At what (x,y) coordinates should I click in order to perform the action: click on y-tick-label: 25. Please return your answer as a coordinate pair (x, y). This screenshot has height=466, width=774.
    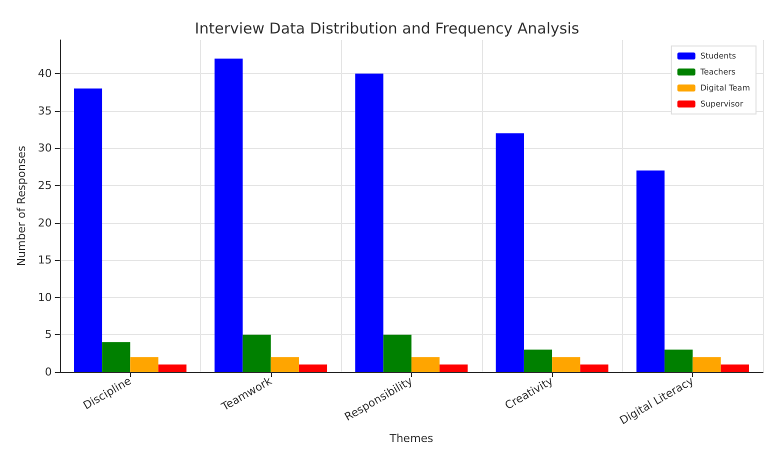
    Looking at the image, I should click on (45, 185).